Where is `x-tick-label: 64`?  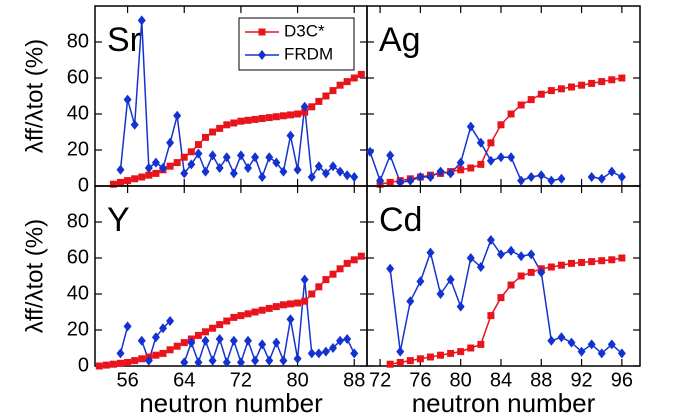
x-tick-label: 64 is located at coordinates (184, 380).